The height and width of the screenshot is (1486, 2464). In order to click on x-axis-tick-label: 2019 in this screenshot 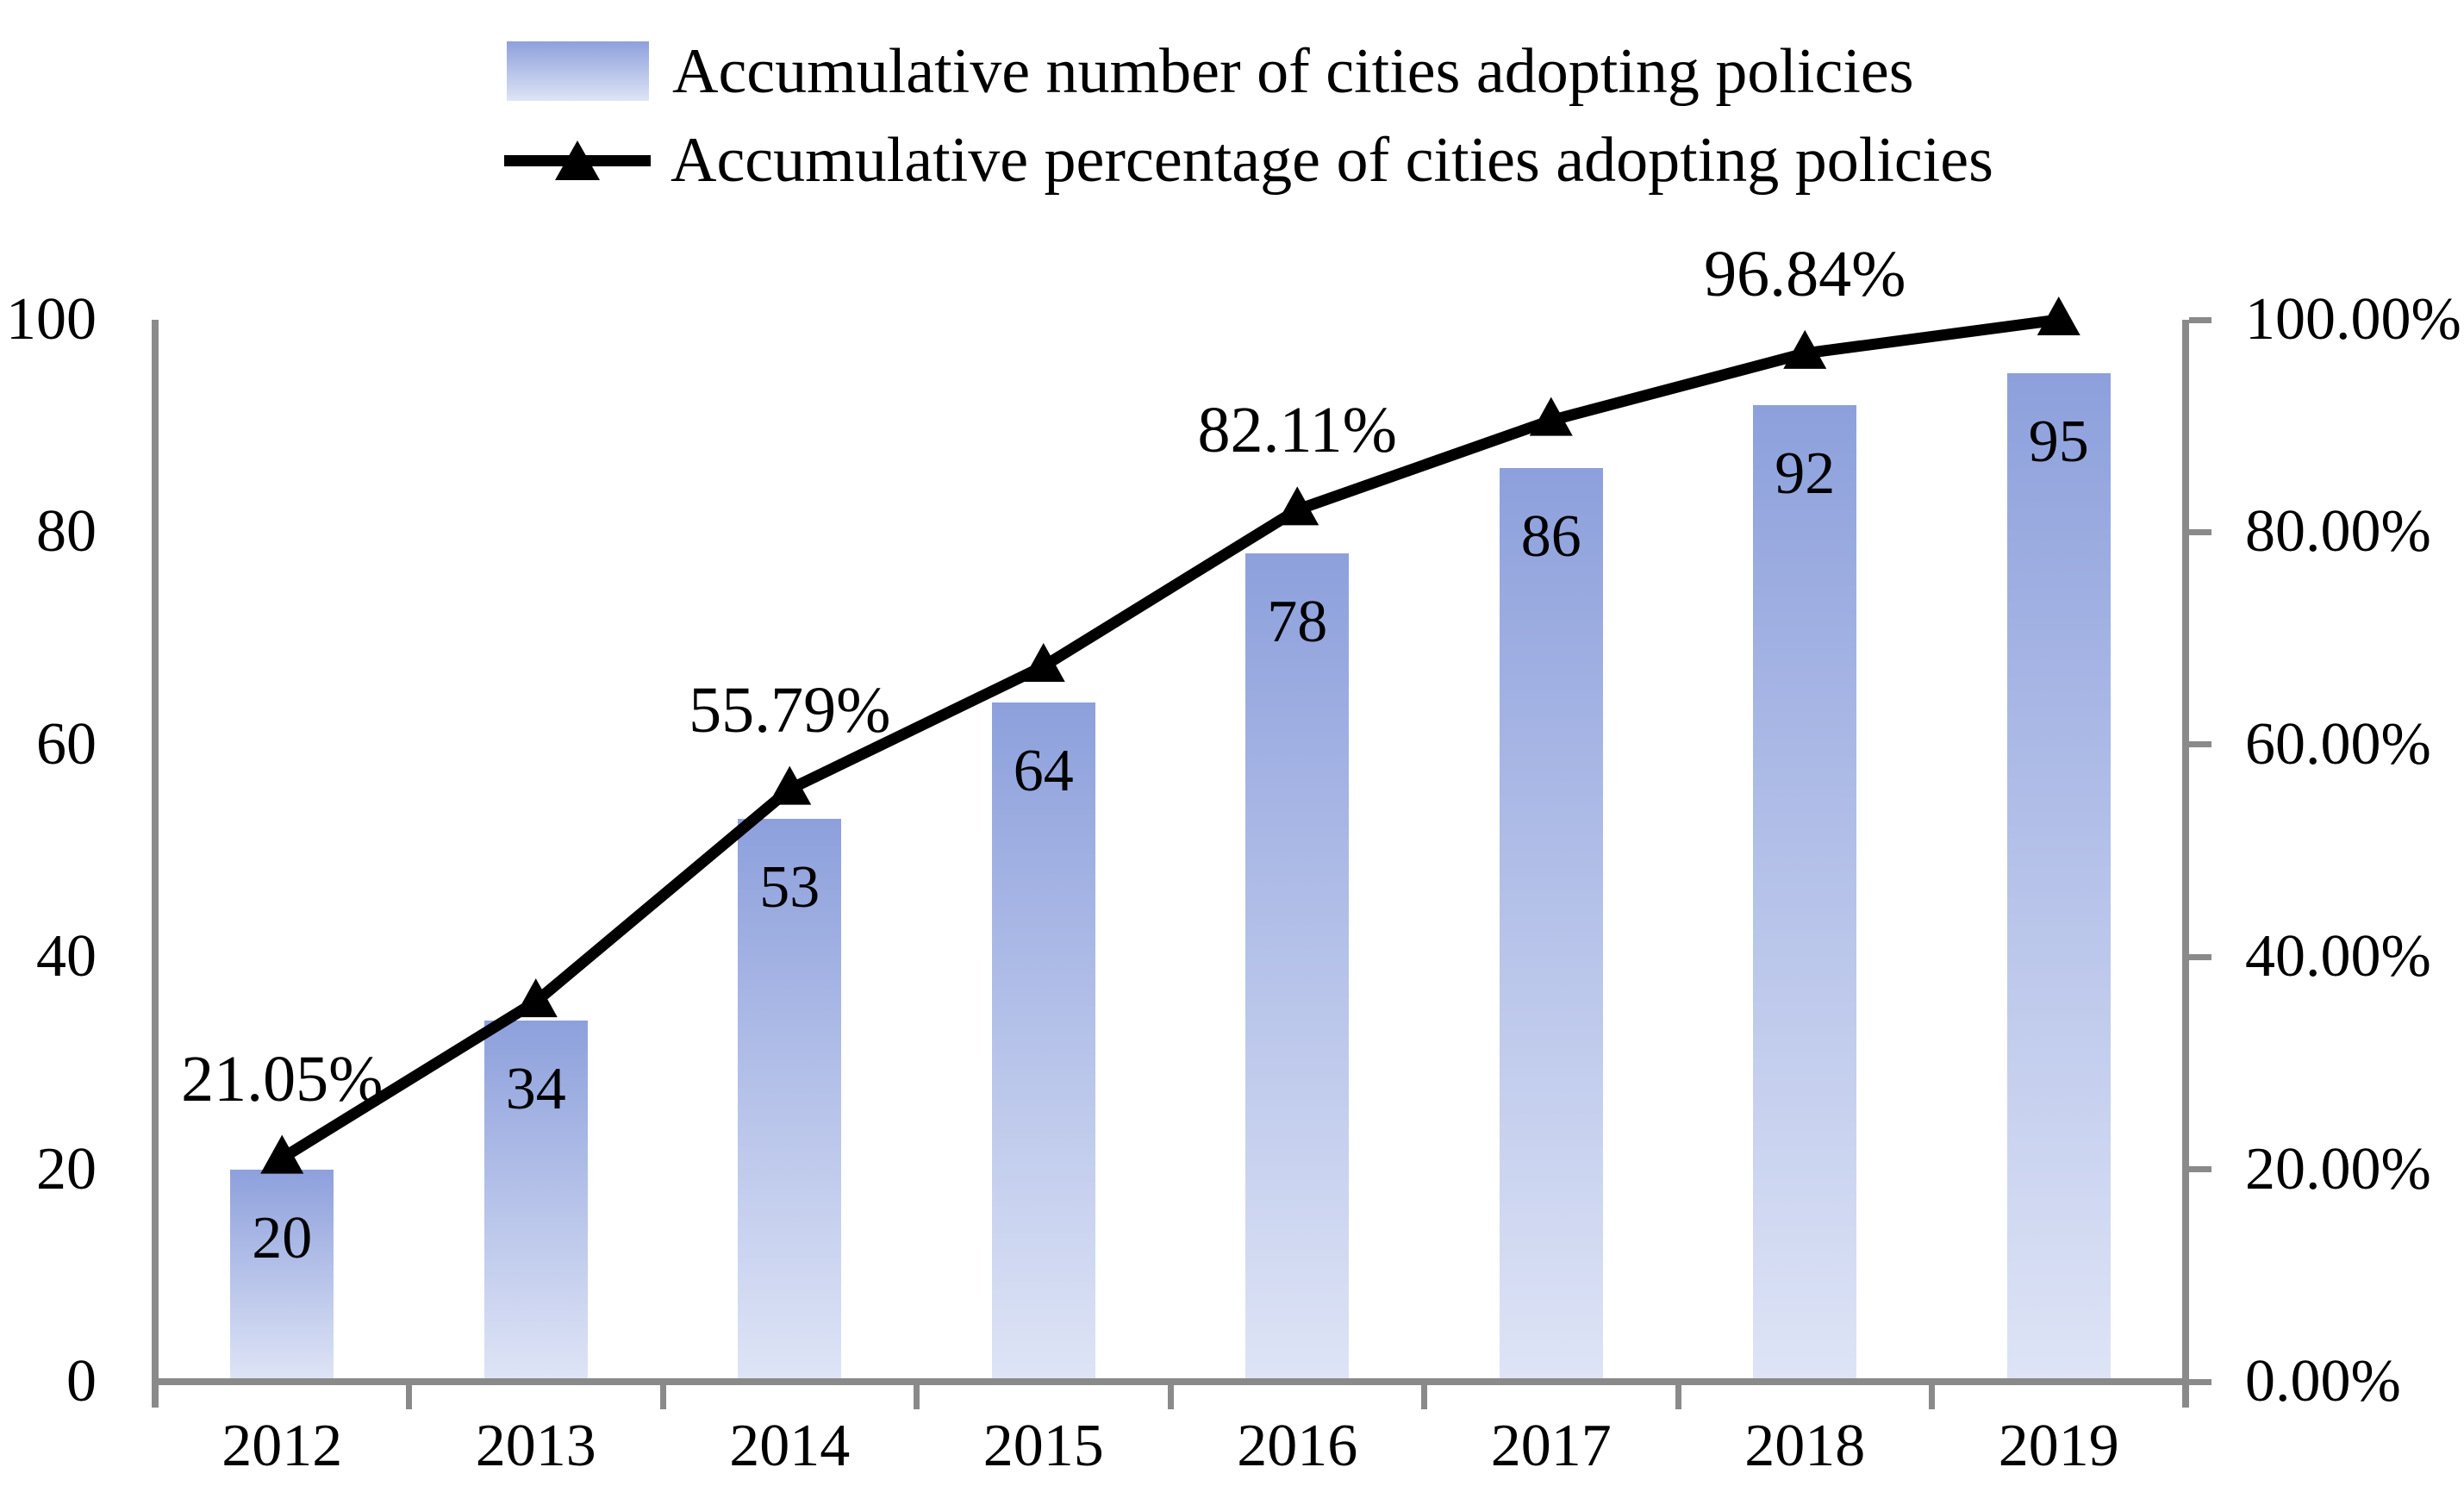, I will do `click(2058, 1446)`.